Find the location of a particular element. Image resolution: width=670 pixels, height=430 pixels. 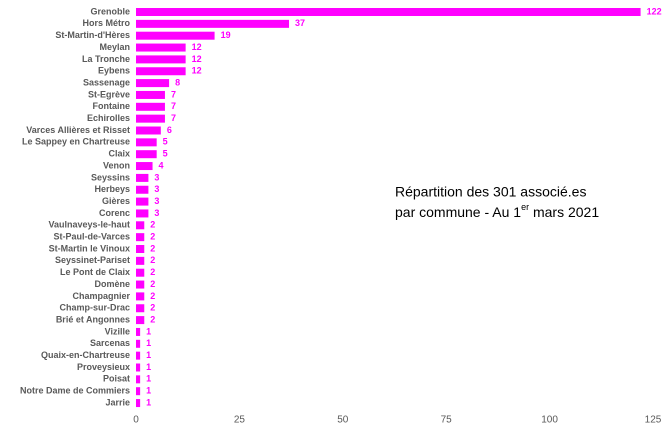

annotation-superscript: er is located at coordinates (525, 207).